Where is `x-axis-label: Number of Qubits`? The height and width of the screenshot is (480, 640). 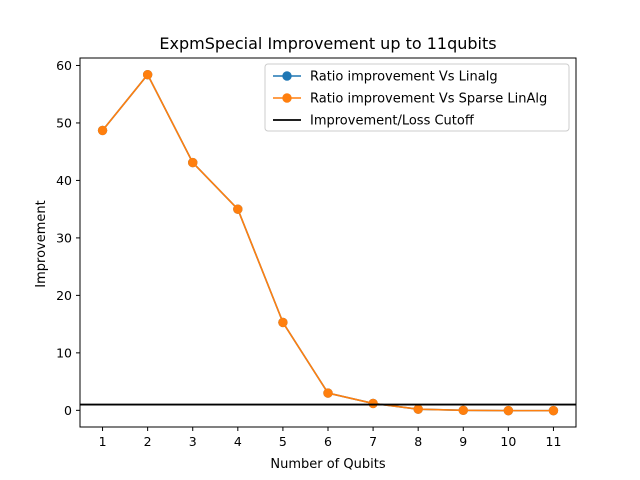 x-axis-label: Number of Qubits is located at coordinates (327, 464).